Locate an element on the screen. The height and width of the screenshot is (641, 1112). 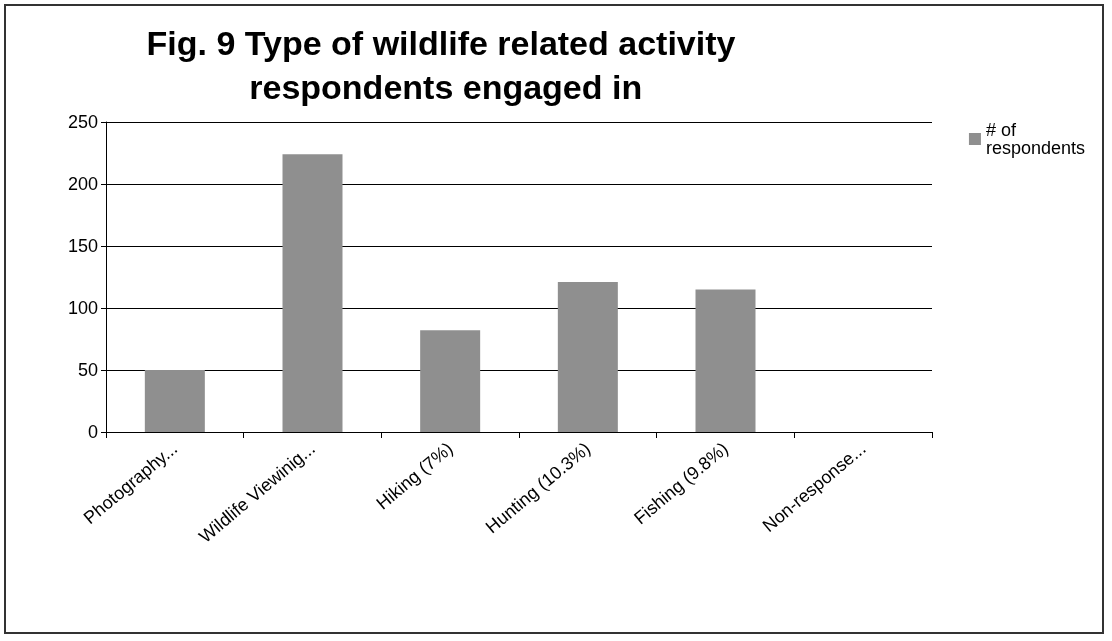
y-tick-label: 0 is located at coordinates (92, 432).